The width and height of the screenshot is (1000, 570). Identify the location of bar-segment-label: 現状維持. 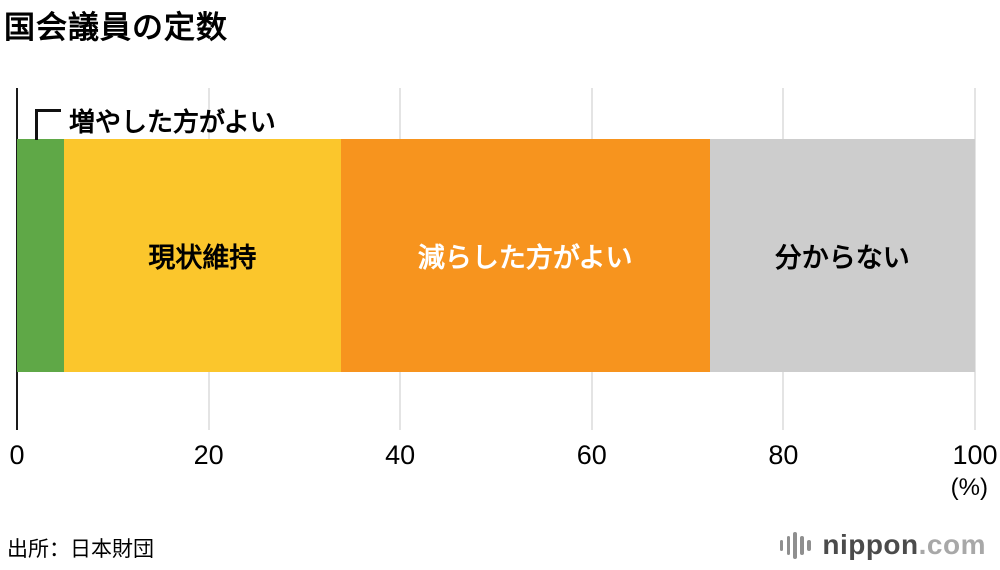
(202, 258).